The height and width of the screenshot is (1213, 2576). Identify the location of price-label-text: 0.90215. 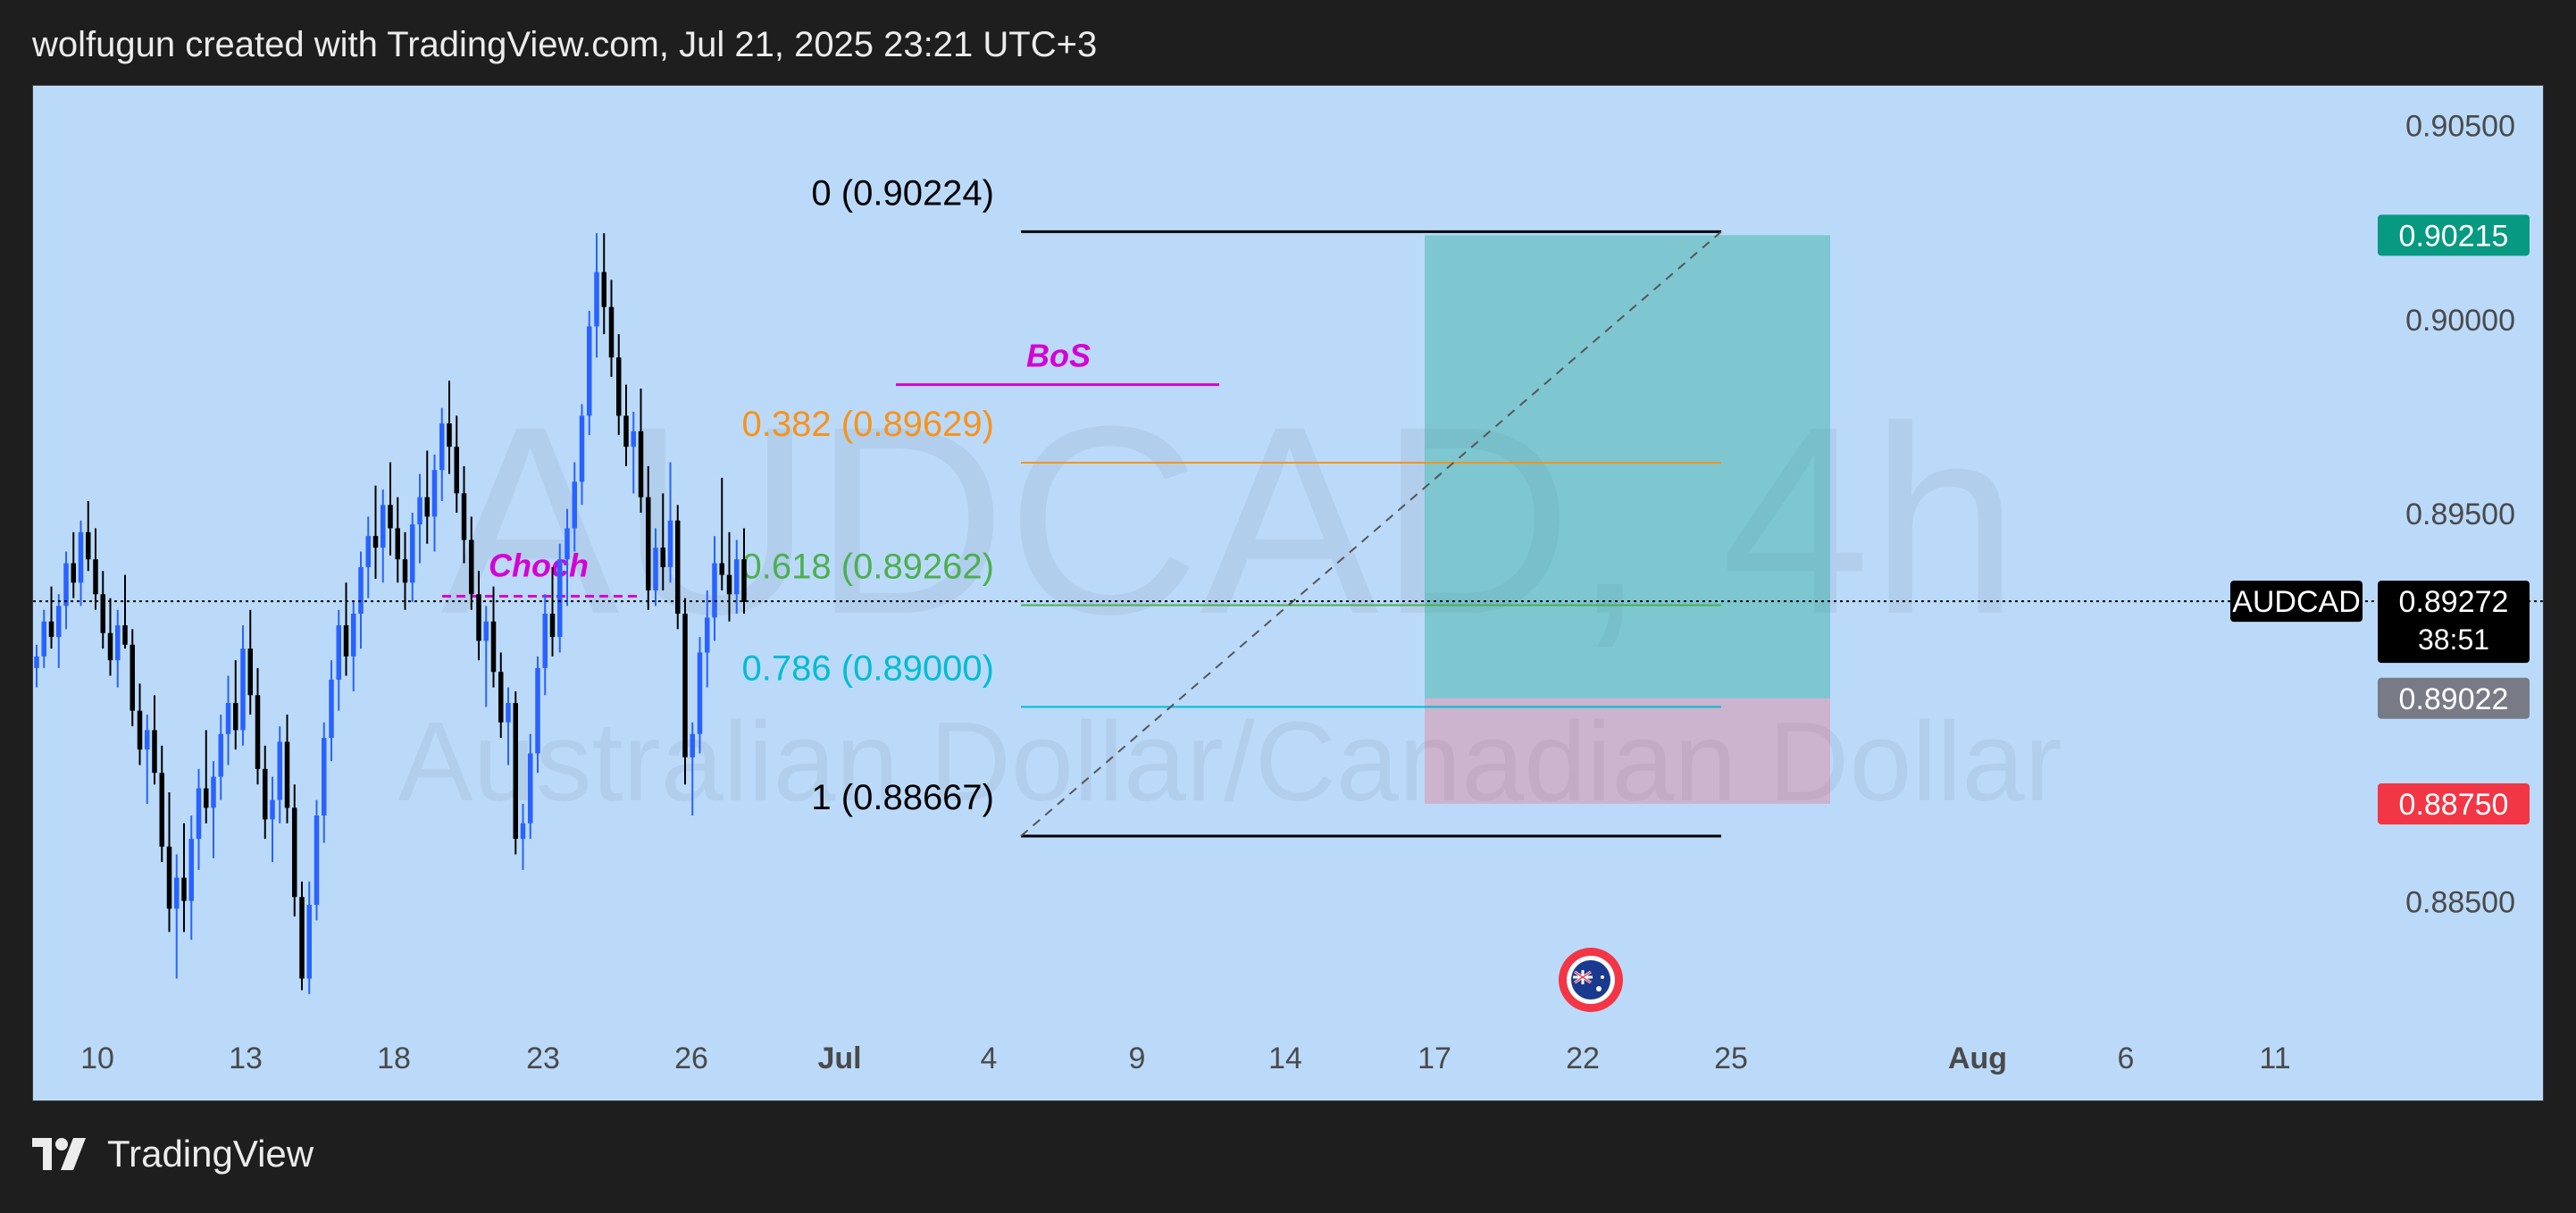
(2454, 236).